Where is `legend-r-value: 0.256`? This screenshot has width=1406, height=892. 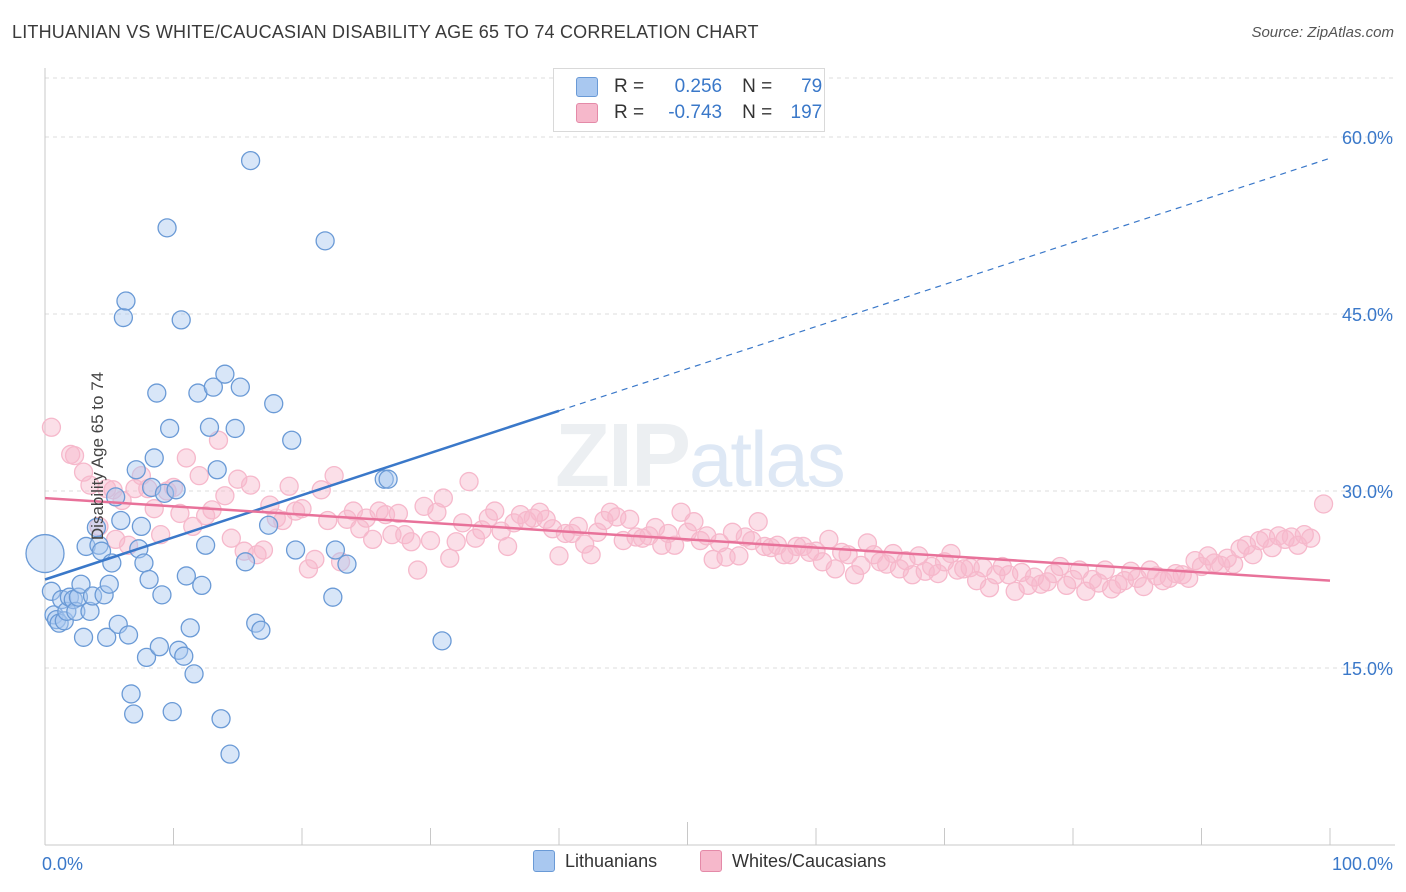
legend-r-value: 0.256 is located at coordinates (698, 86).